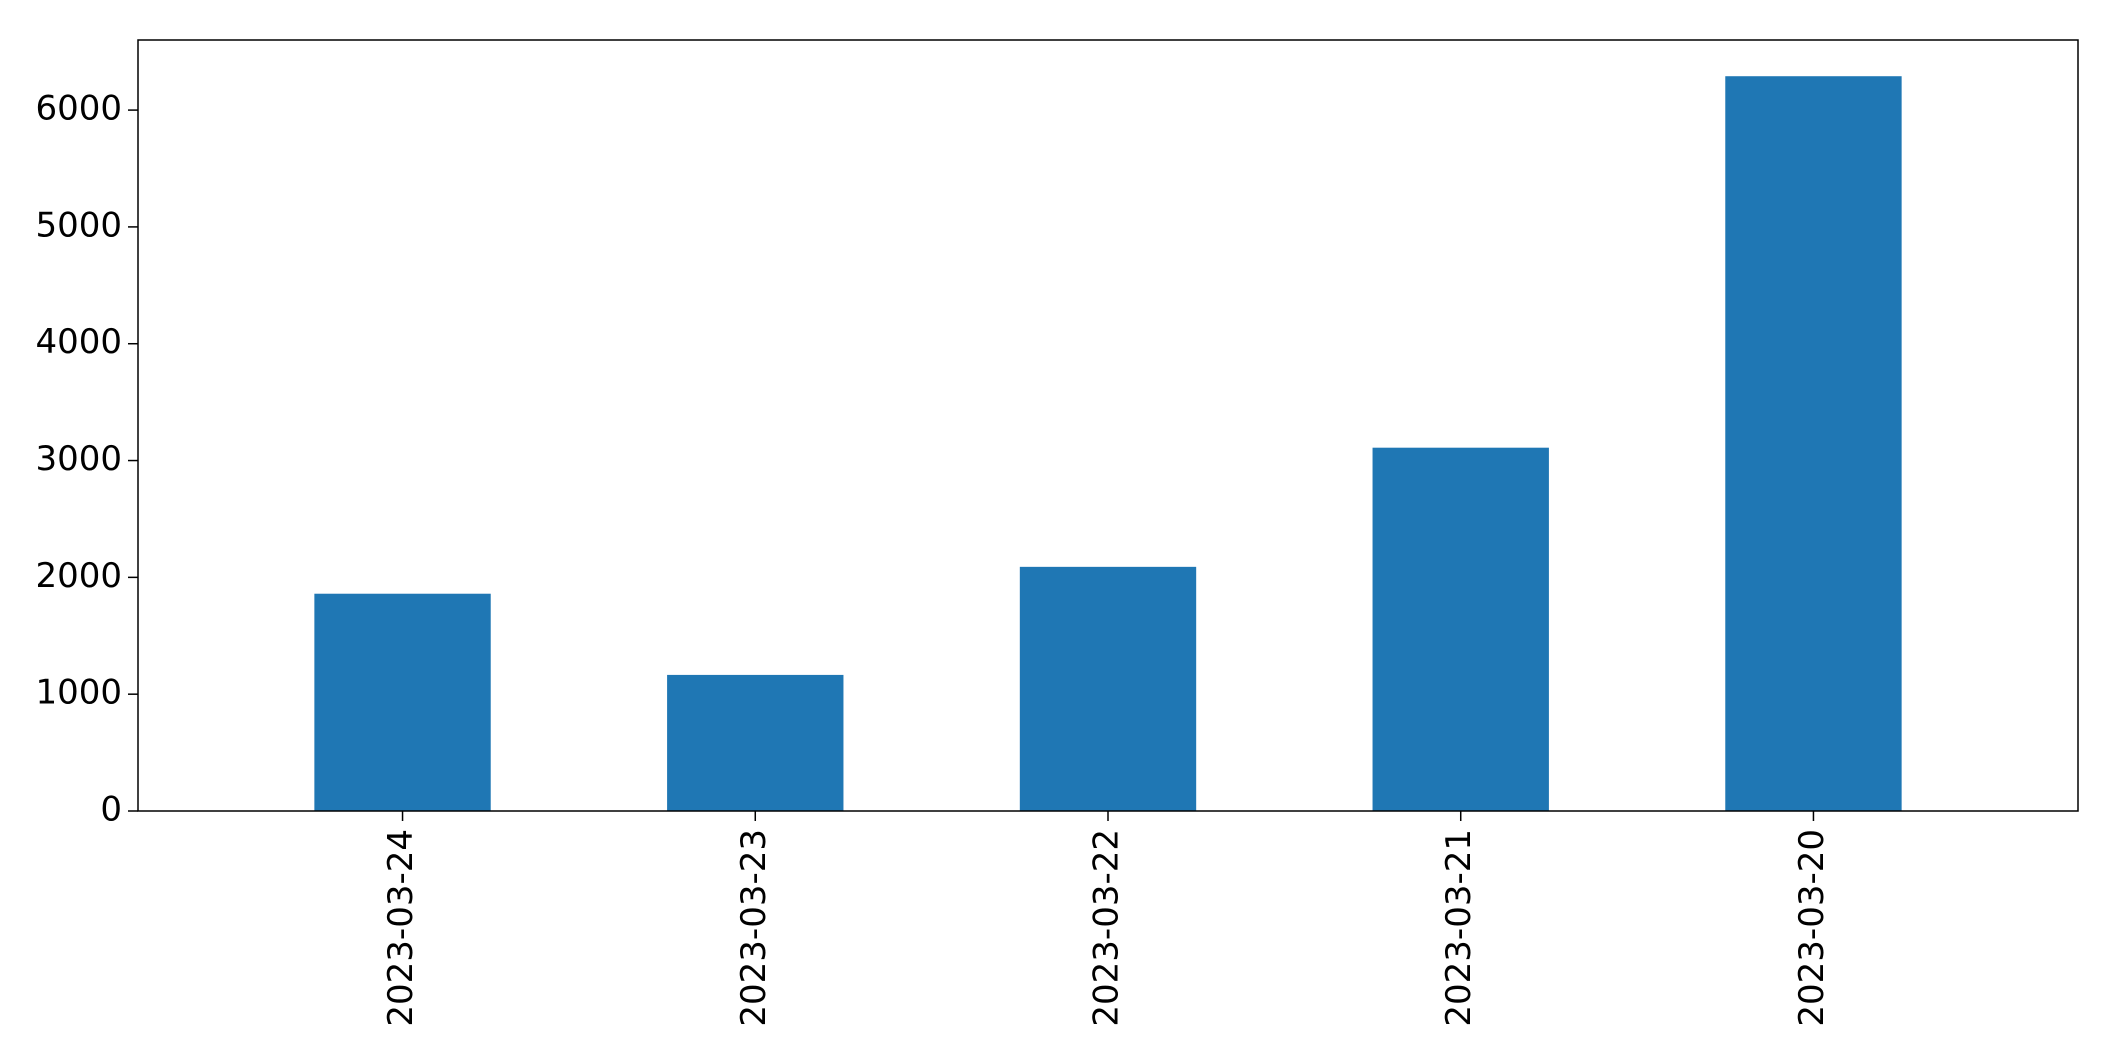  I want to click on y-tick-label: 6000, so click(78, 109).